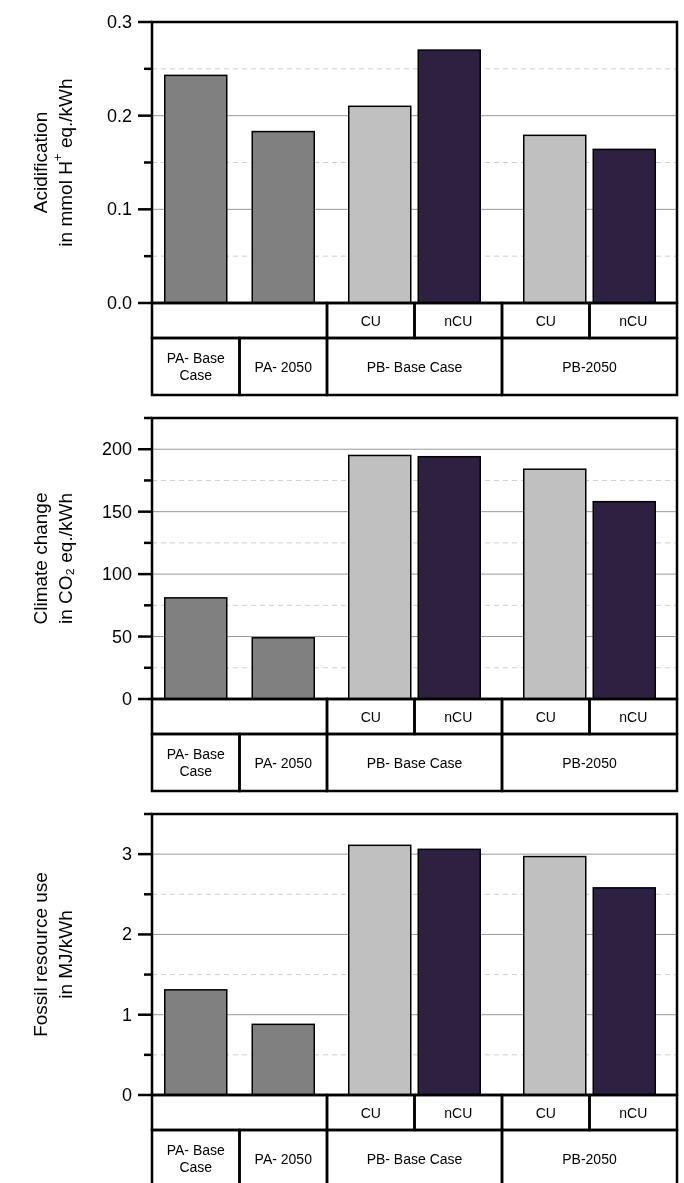 Image resolution: width=684 pixels, height=1183 pixels. I want to click on y-tick-label: 2, so click(126, 934).